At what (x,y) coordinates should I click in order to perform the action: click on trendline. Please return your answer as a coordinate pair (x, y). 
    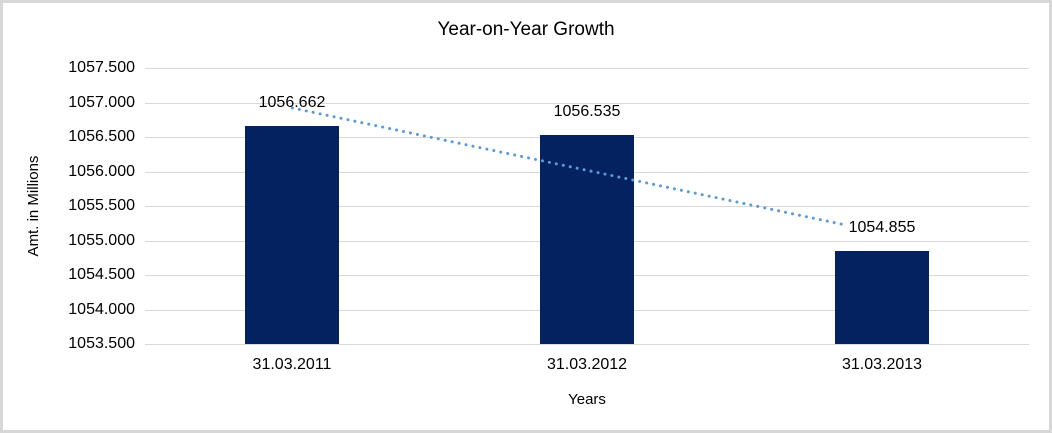
    Looking at the image, I should click on (570, 166).